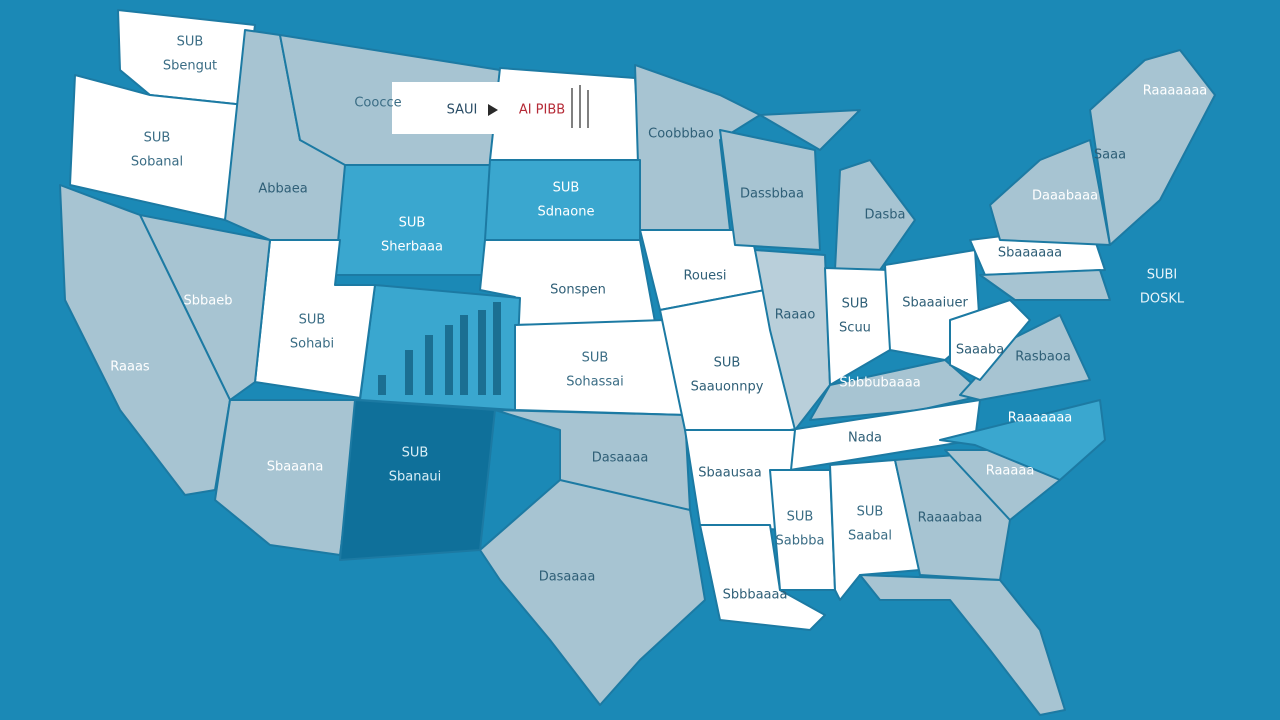 This screenshot has height=720, width=1280. I want to click on state-label: Saaa, so click(1110, 155).